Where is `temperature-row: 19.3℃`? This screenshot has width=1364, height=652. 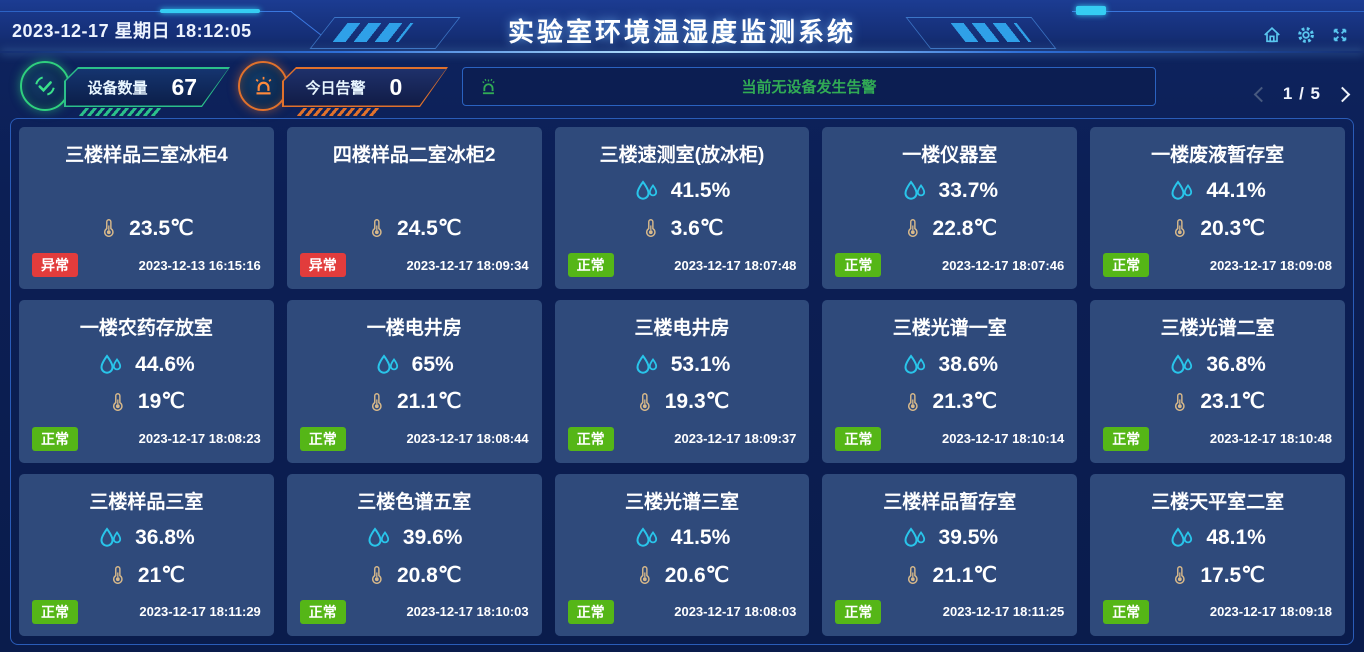 temperature-row: 19.3℃ is located at coordinates (682, 401).